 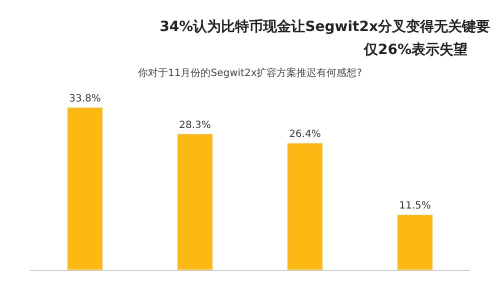 What do you see at coordinates (415, 206) in the screenshot?
I see `data-label: 11.5%` at bounding box center [415, 206].